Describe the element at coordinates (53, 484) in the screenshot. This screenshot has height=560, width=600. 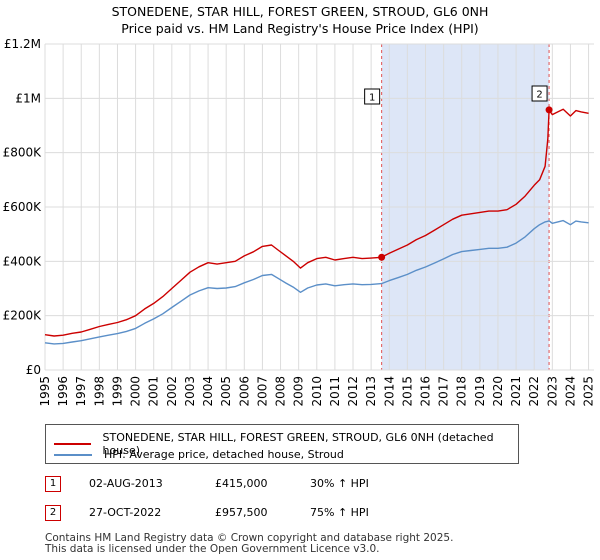
I see `transaction-badge: 1` at that location.